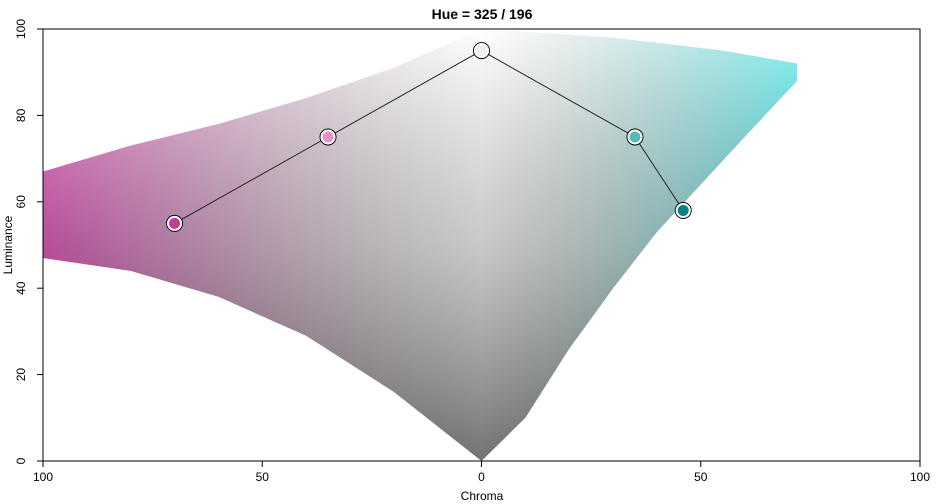 The image size is (936, 504). What do you see at coordinates (21, 202) in the screenshot?
I see `y-tick-label-3: 60` at bounding box center [21, 202].